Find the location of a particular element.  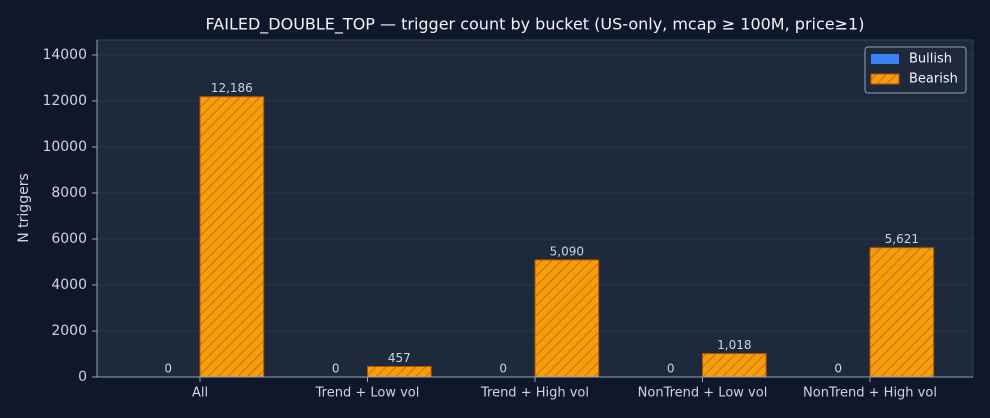

value-label: 5,090 is located at coordinates (567, 251).